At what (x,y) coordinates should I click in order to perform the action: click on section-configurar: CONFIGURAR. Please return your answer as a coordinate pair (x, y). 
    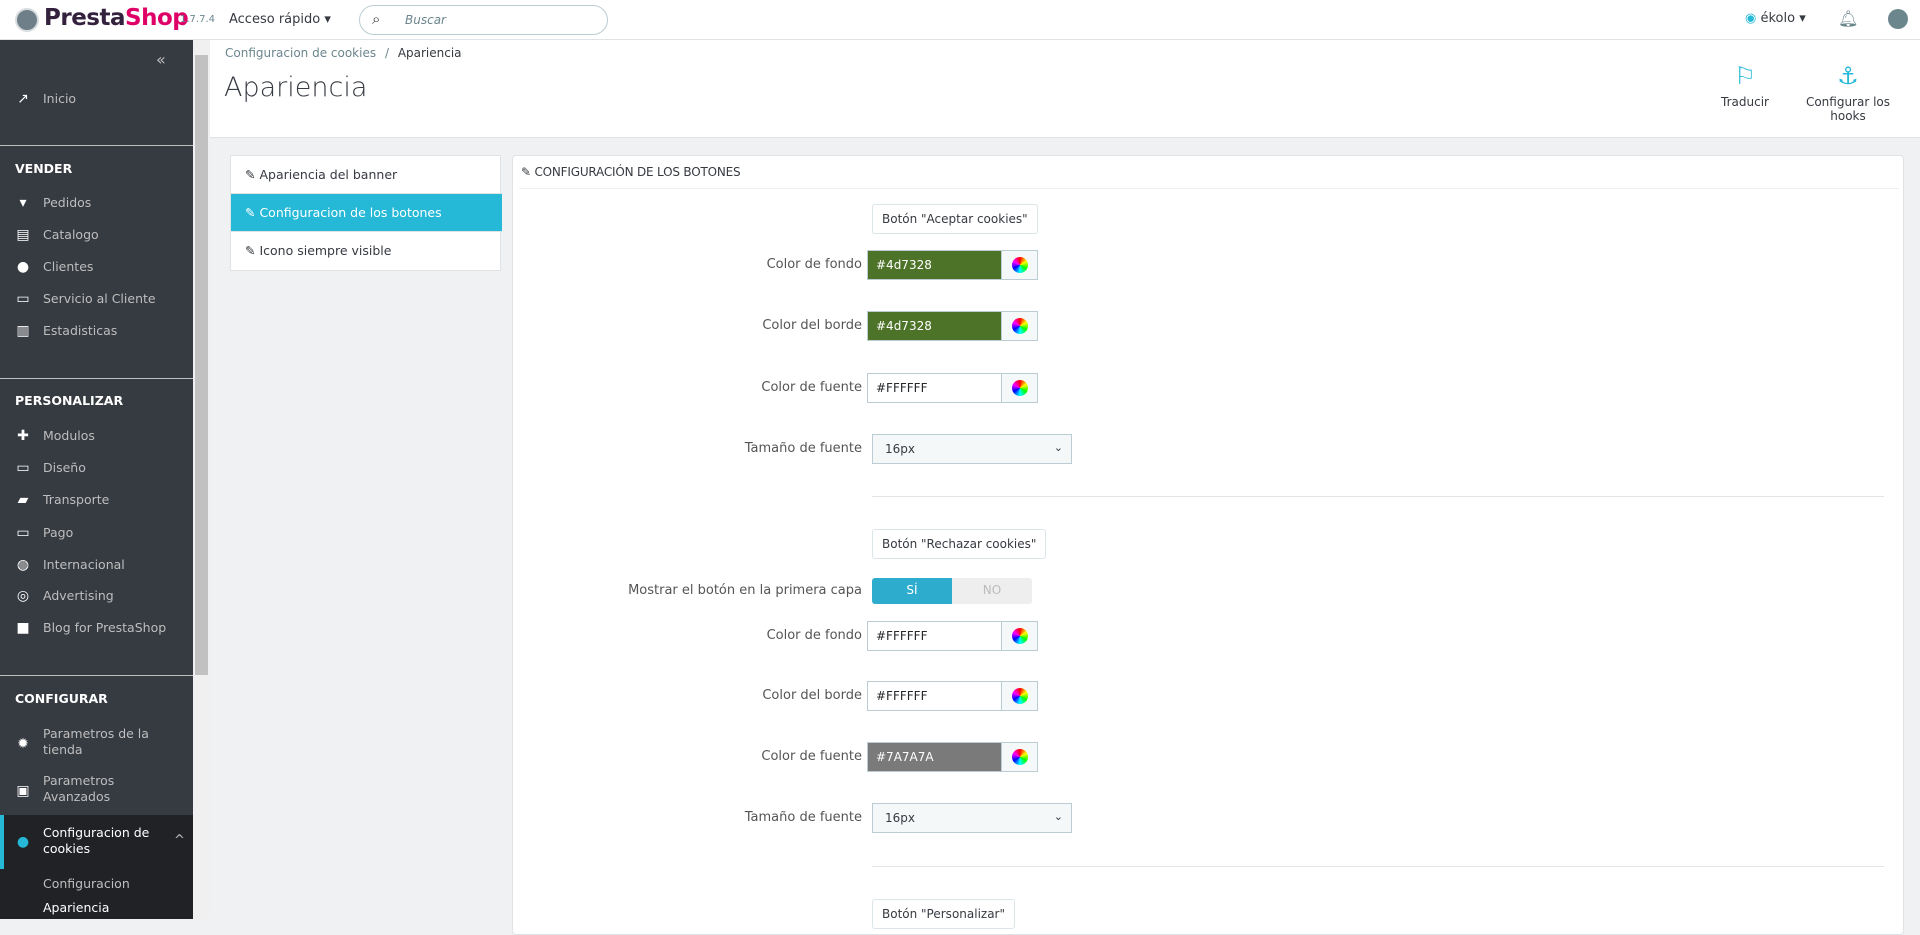
    Looking at the image, I should click on (61, 698).